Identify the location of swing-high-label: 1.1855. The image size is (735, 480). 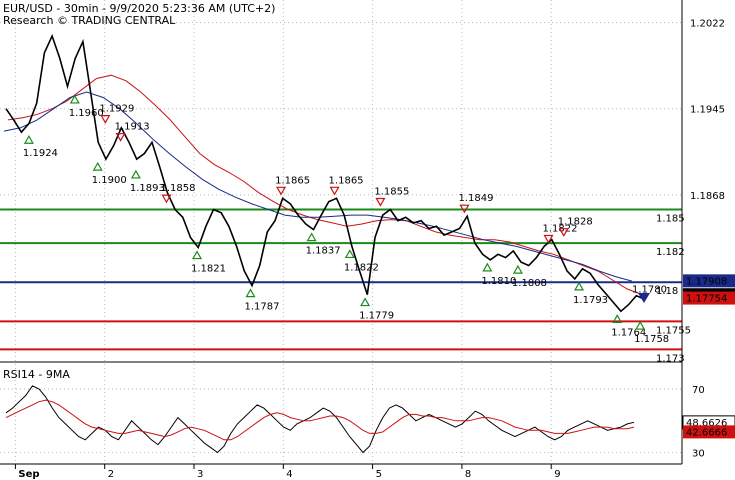
(391, 191).